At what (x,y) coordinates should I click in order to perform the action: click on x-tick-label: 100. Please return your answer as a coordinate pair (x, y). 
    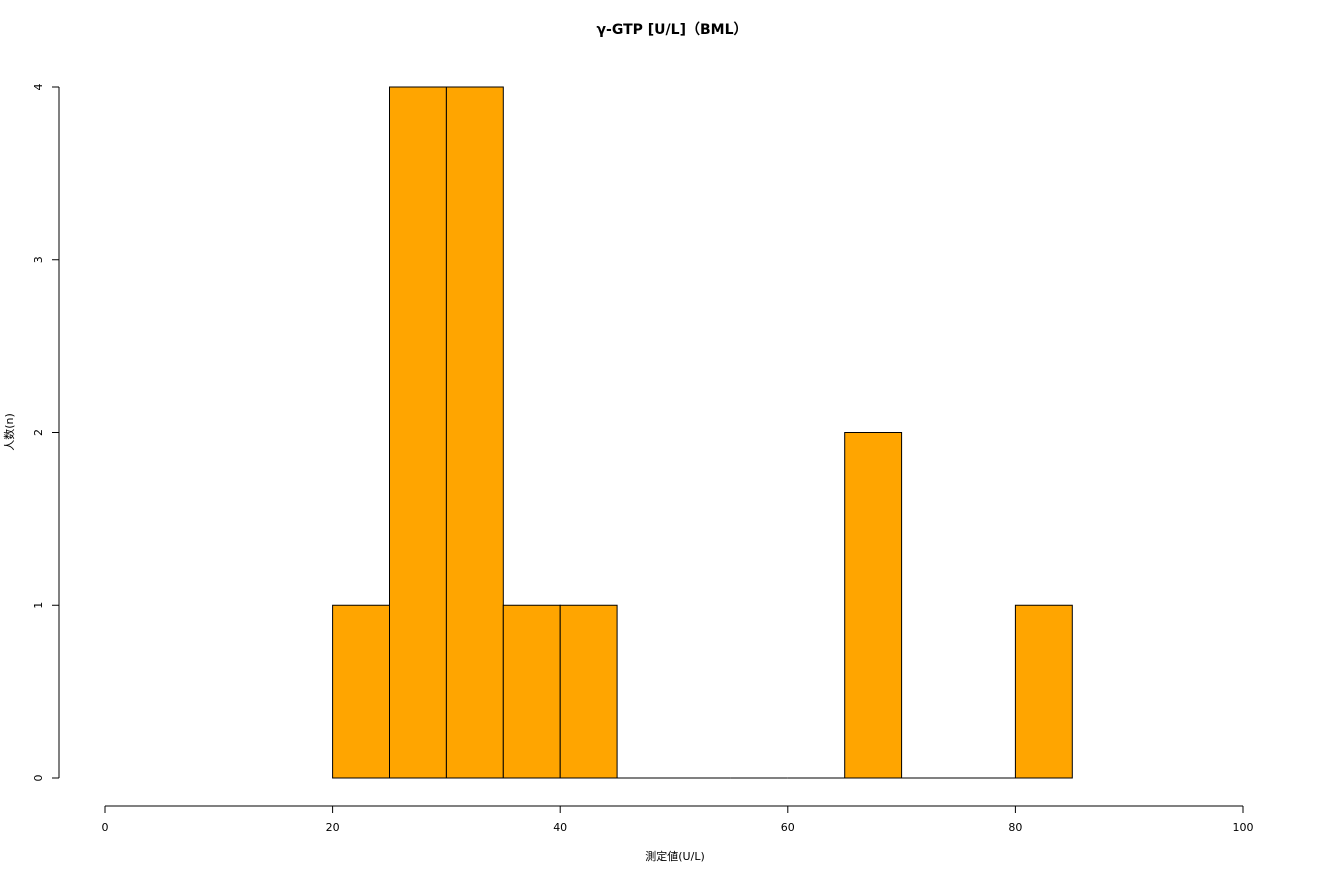
    Looking at the image, I should click on (1243, 827).